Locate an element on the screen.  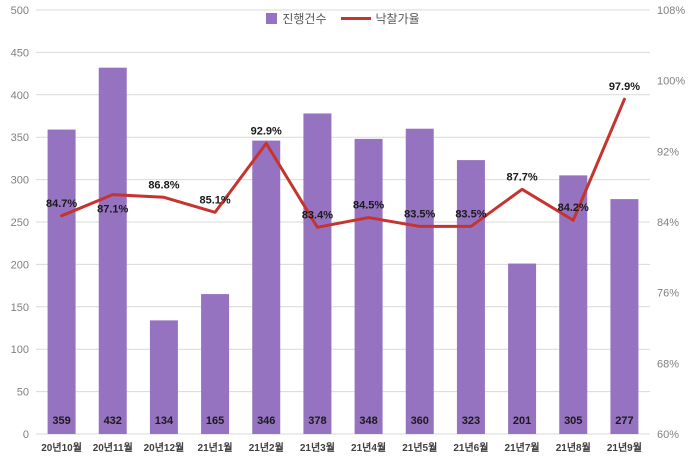
y-axis-left-tick-label: 50 is located at coordinates (23, 393).